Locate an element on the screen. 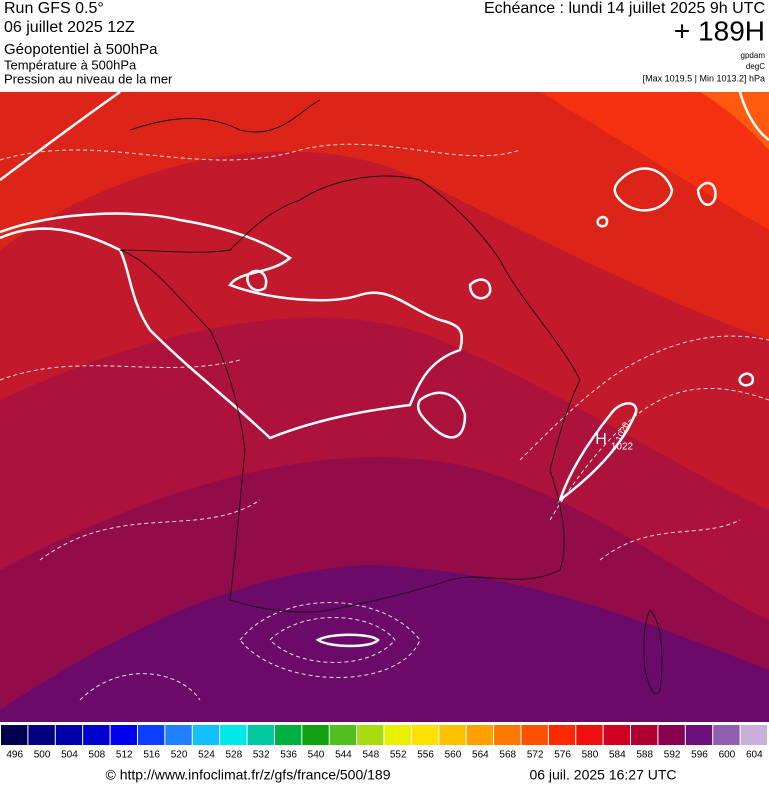 The height and width of the screenshot is (786, 769). scale-label: 552 is located at coordinates (398, 755).